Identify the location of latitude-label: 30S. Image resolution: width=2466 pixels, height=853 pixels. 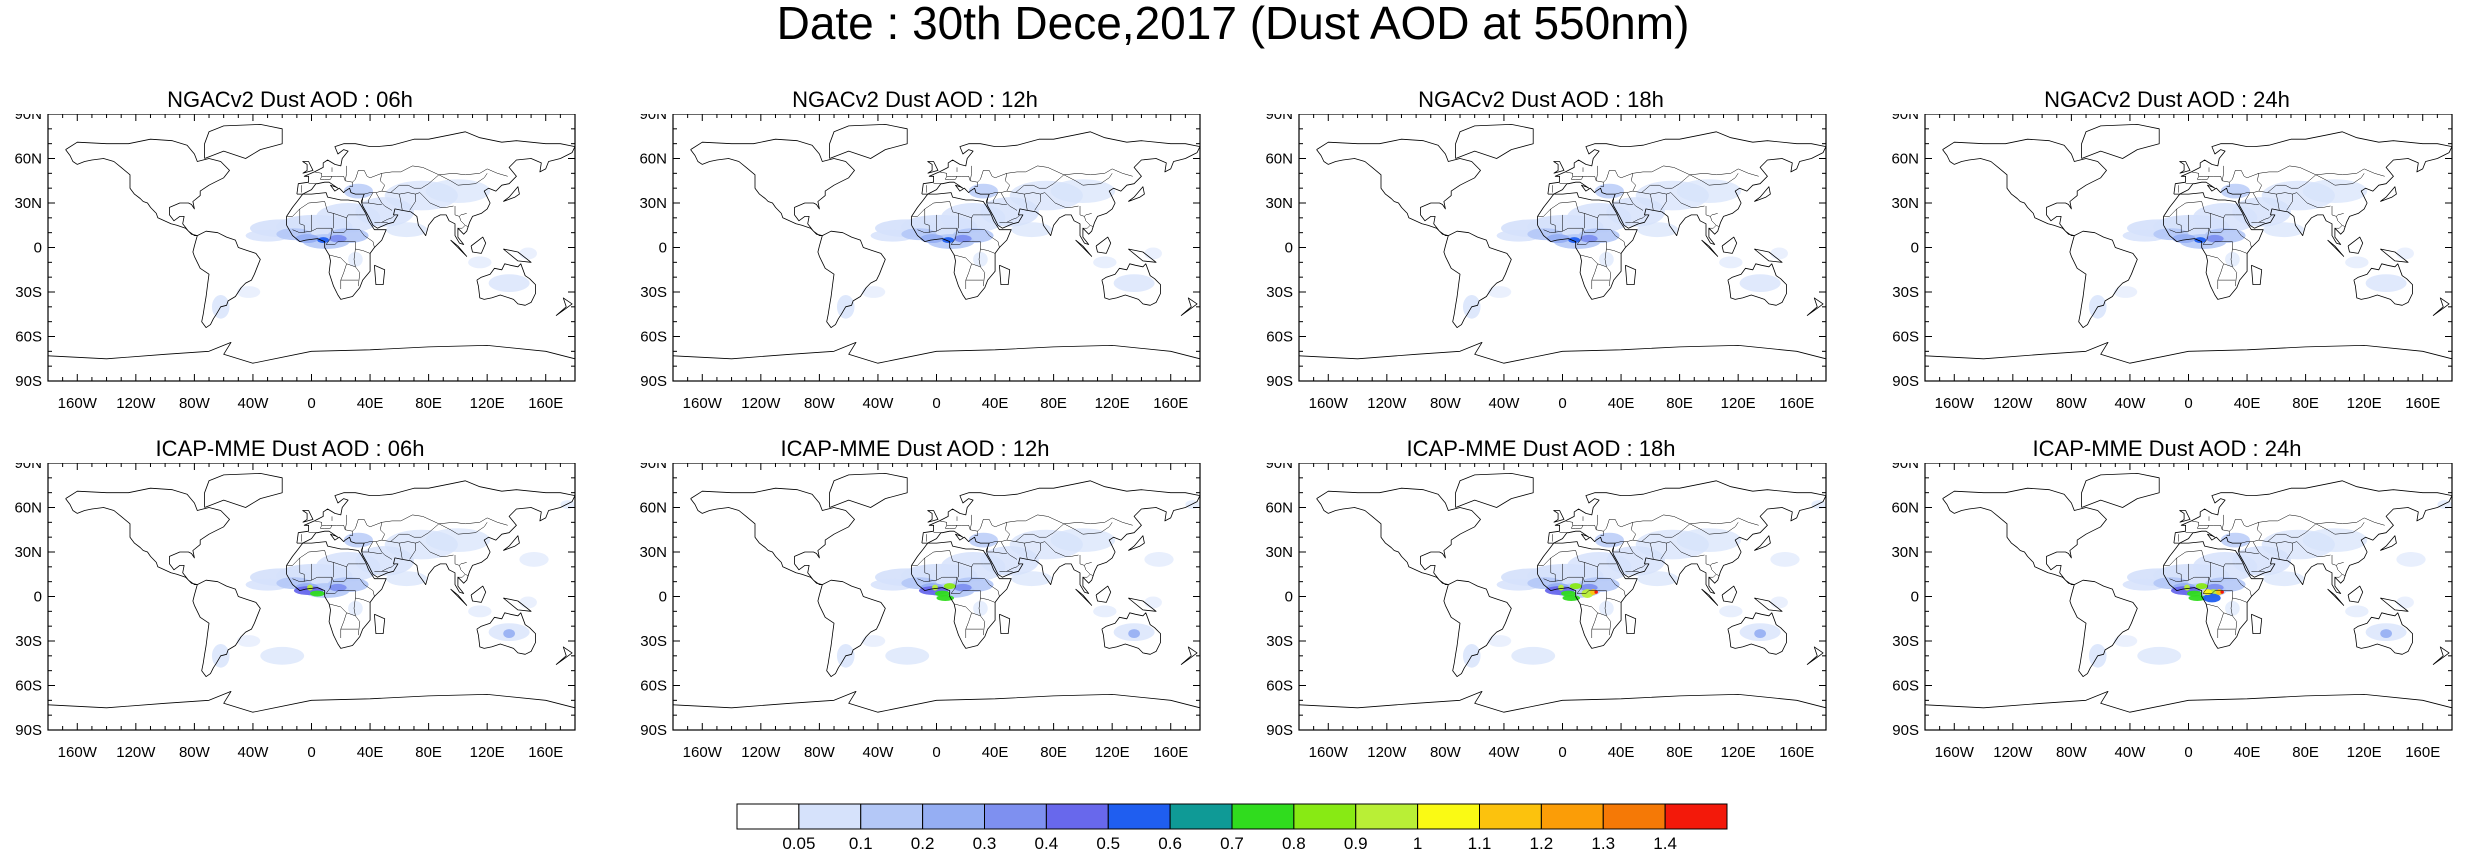
(1279, 641).